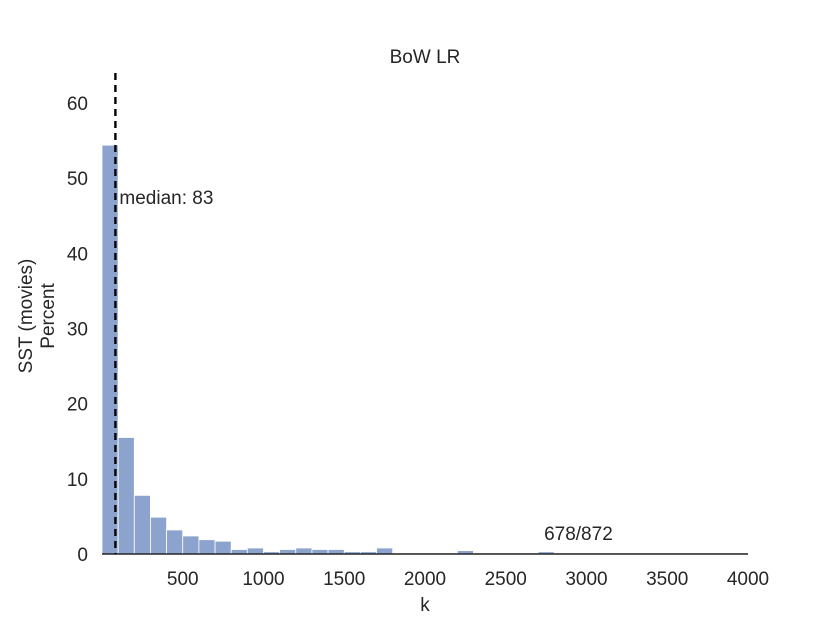 The width and height of the screenshot is (830, 623). I want to click on x-tick-label: 2000, so click(425, 579).